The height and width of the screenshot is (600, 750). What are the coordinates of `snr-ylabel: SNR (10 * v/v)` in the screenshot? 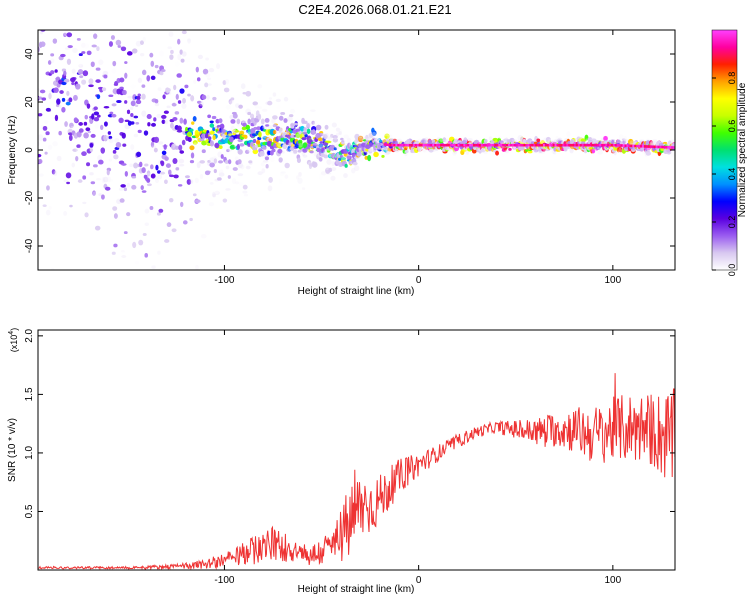 It's located at (12, 450).